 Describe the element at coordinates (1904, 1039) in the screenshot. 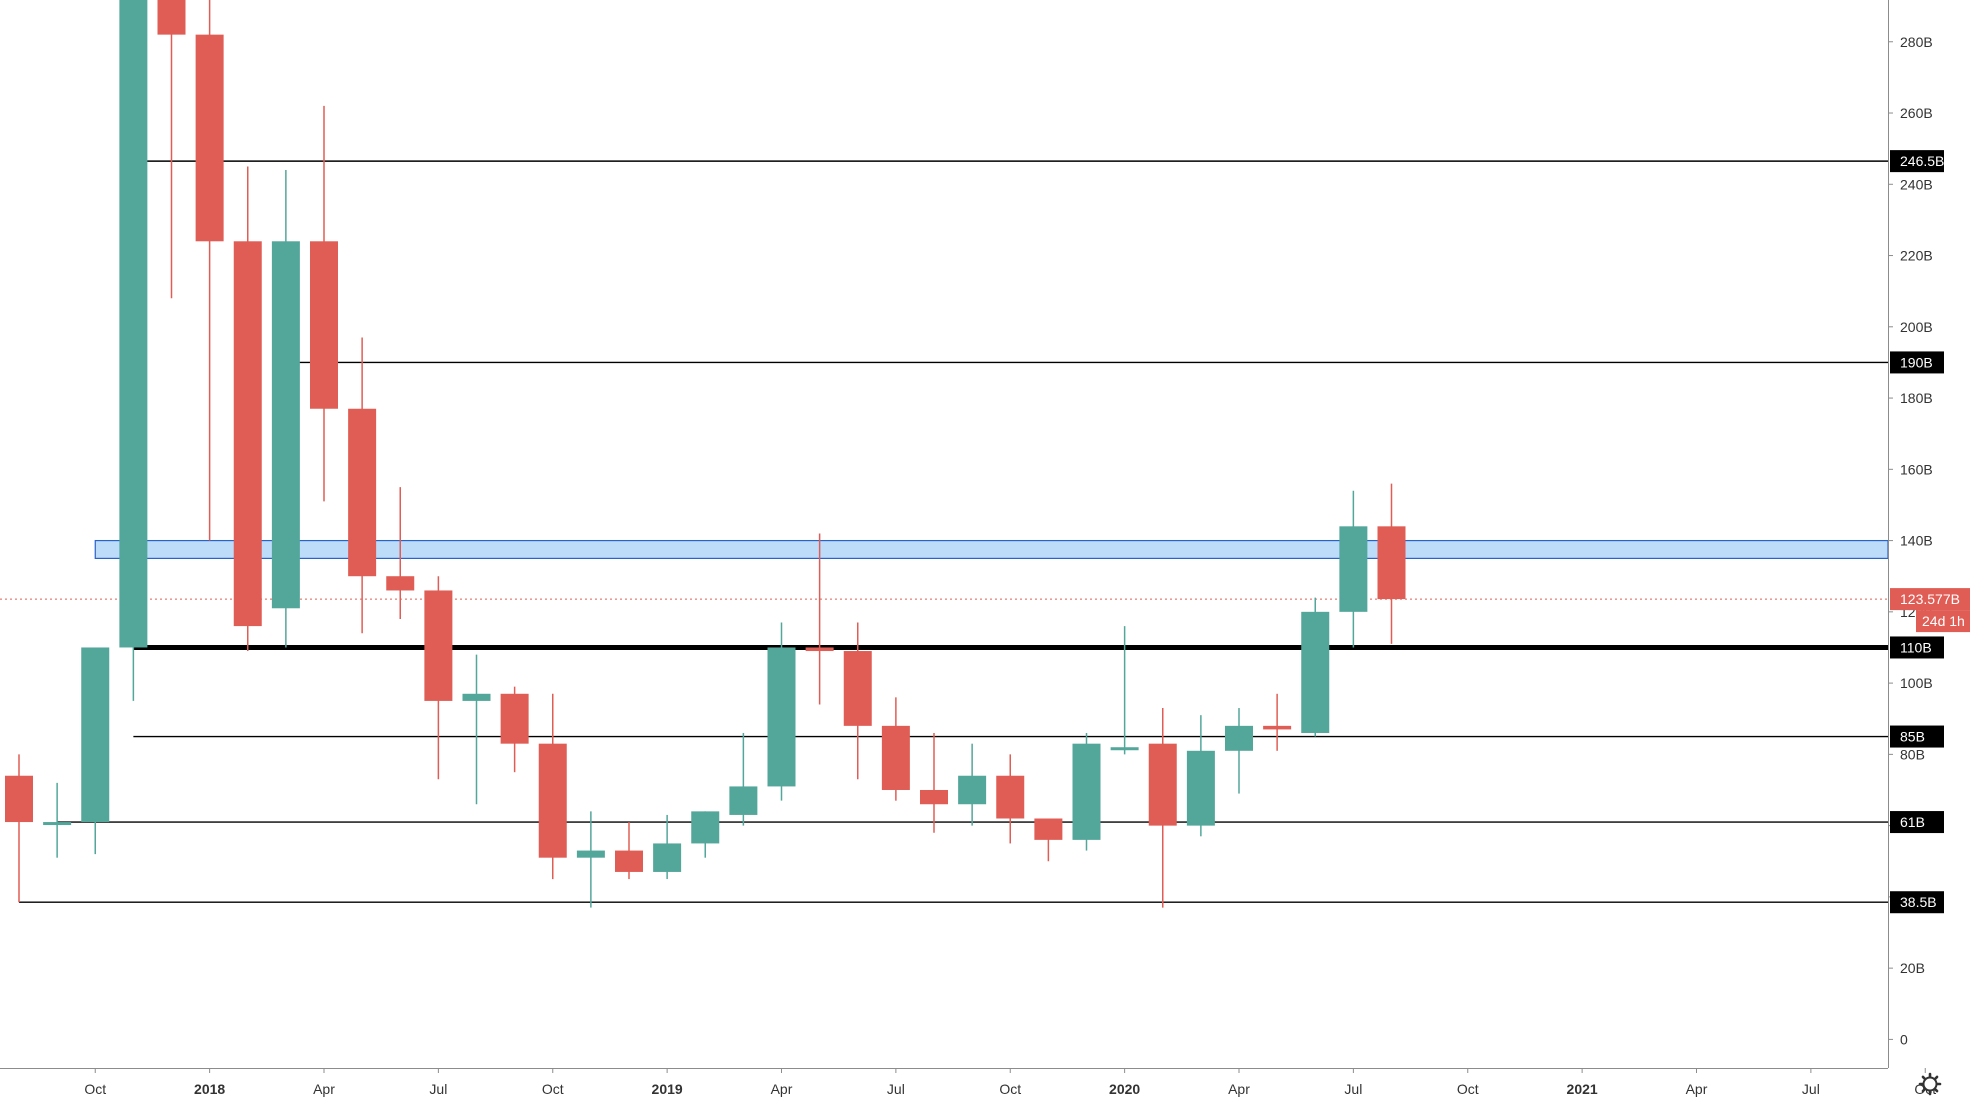

I see `y-tick-label: 0` at that location.